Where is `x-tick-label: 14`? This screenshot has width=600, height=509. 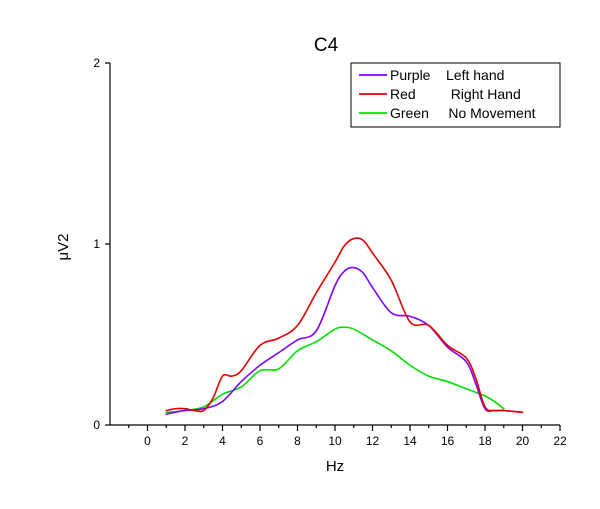 x-tick-label: 14 is located at coordinates (410, 441).